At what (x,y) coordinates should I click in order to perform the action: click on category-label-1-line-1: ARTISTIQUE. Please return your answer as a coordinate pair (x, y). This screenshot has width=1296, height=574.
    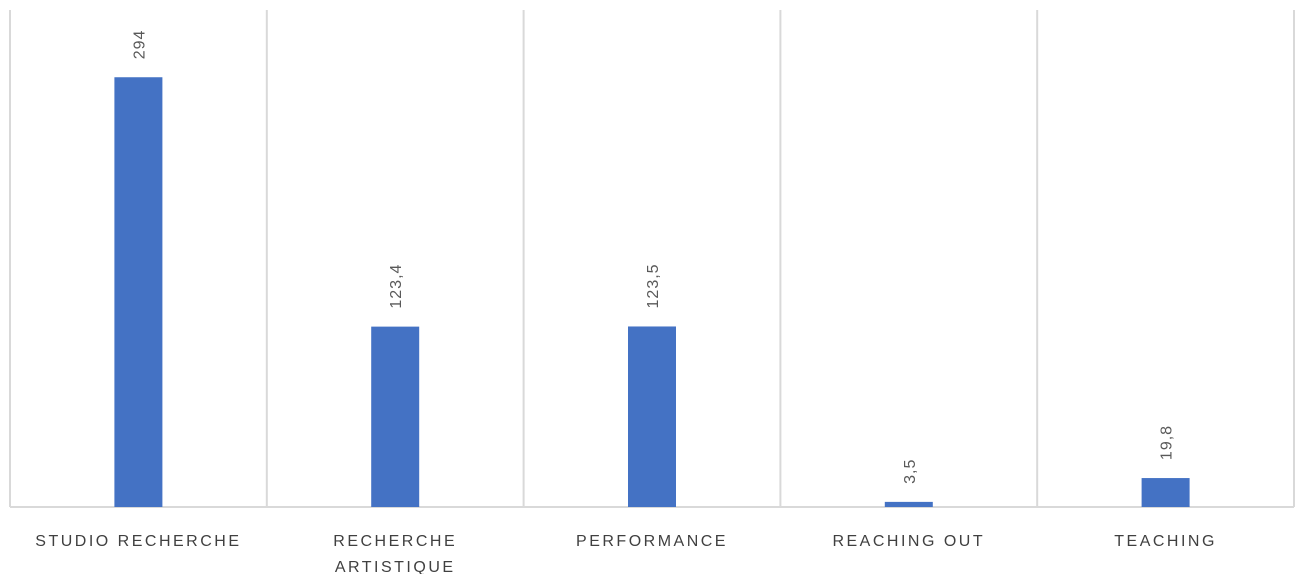
    Looking at the image, I should click on (395, 566).